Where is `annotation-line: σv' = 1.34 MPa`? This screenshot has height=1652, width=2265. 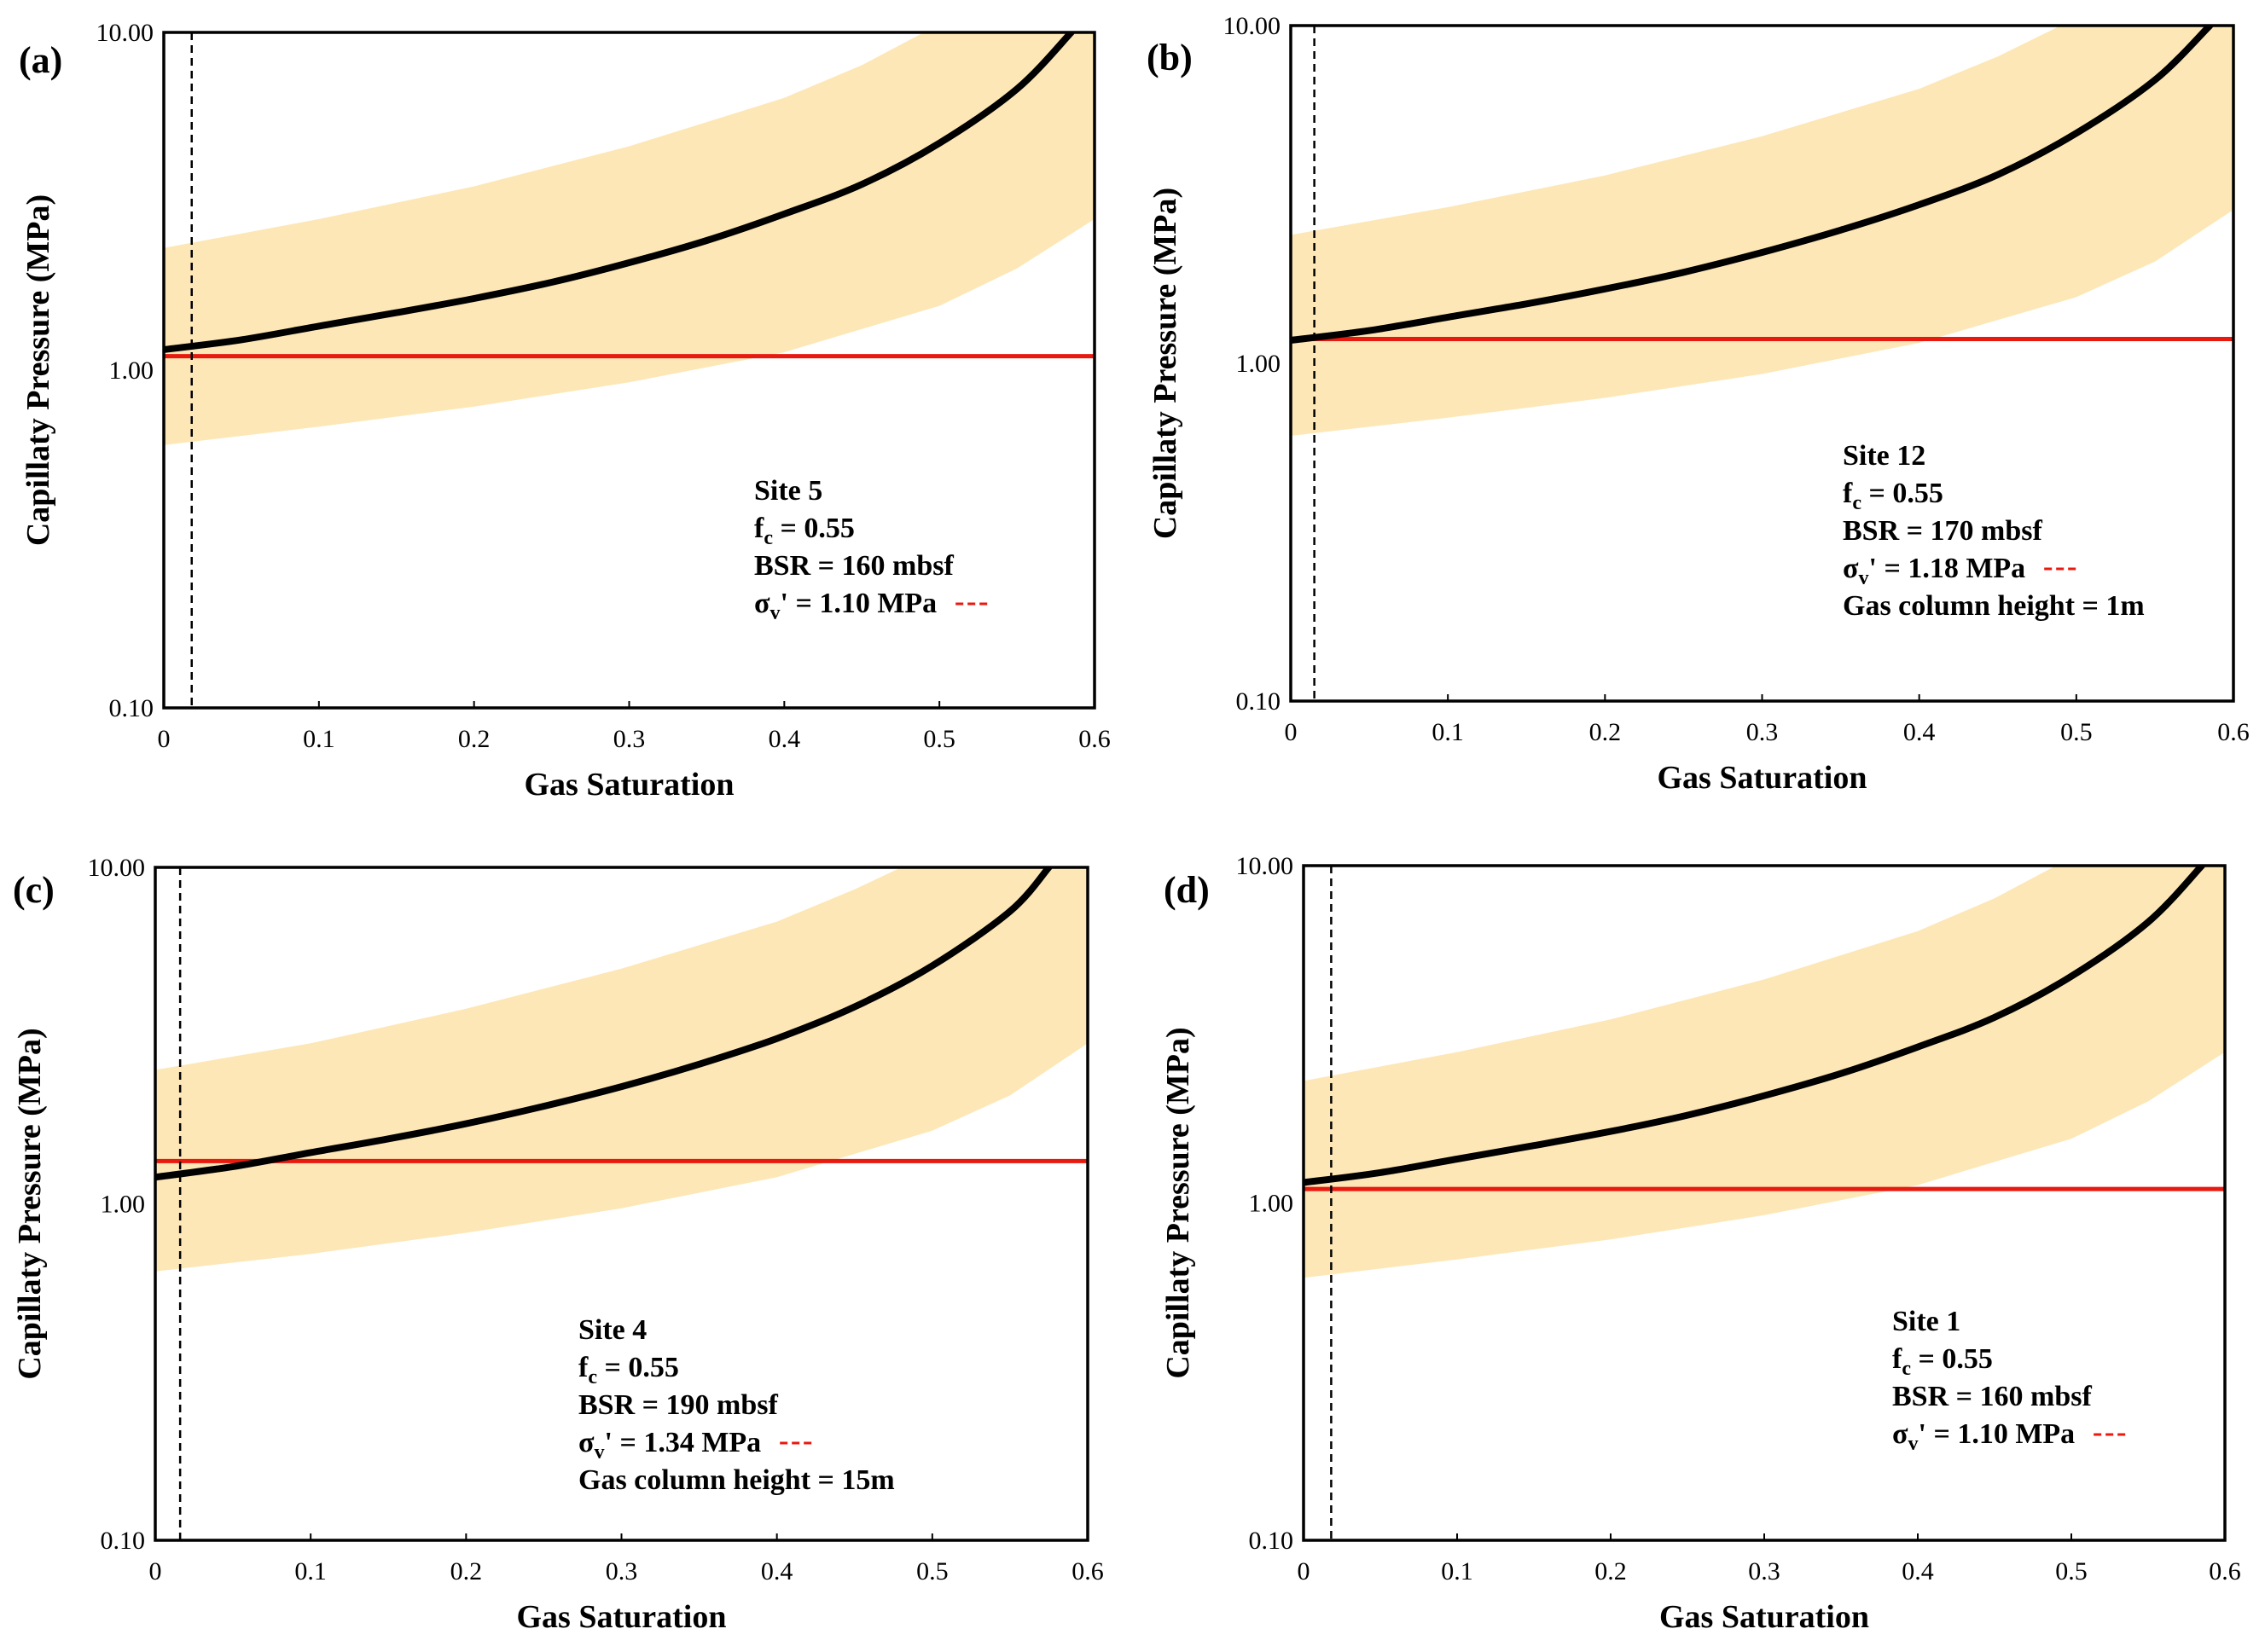 annotation-line: σv' = 1.34 MPa is located at coordinates (670, 1446).